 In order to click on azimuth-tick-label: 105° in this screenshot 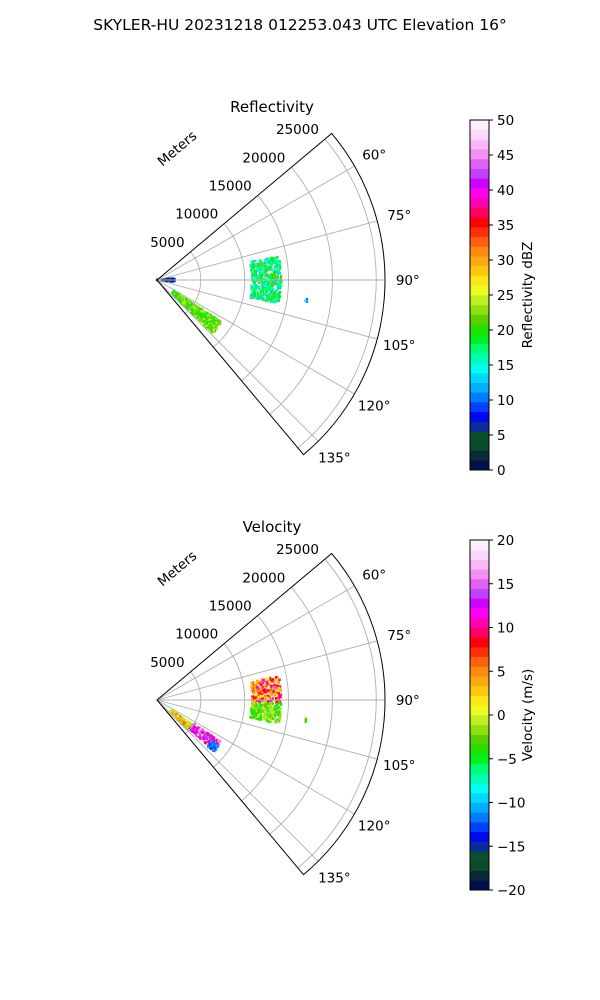, I will do `click(399, 346)`.